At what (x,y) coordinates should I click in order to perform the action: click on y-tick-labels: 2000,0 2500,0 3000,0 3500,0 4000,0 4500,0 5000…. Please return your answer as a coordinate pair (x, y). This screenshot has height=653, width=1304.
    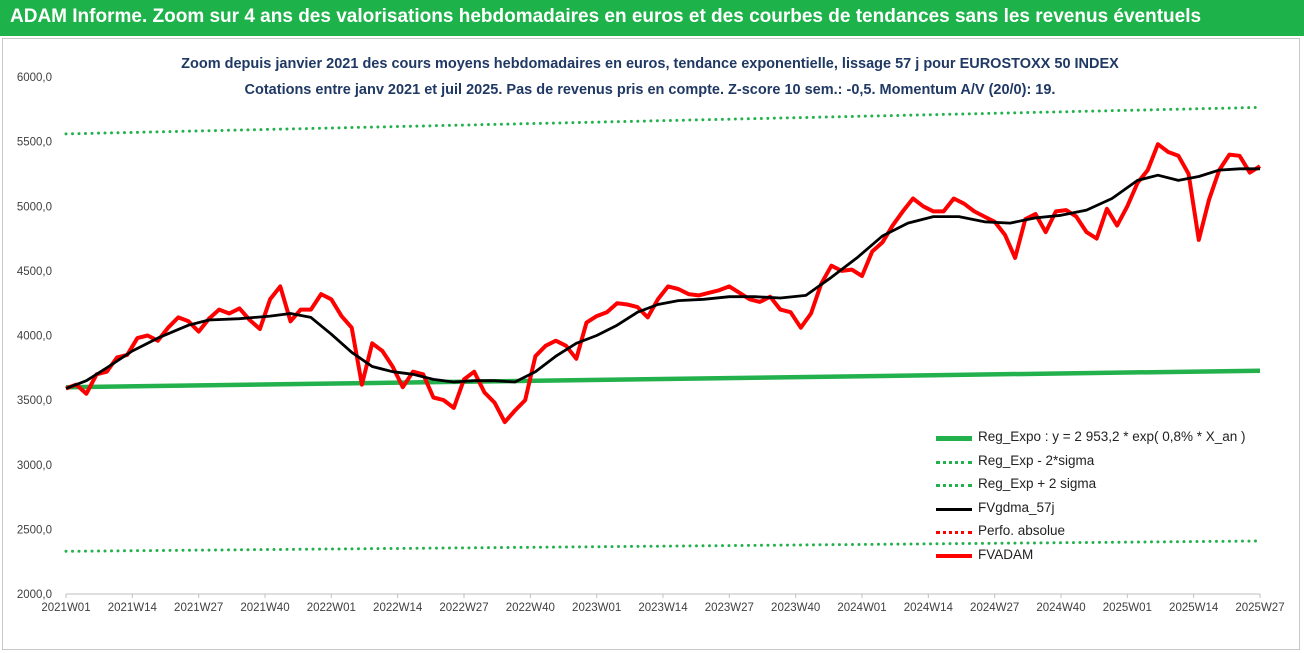
    Looking at the image, I should click on (34, 336).